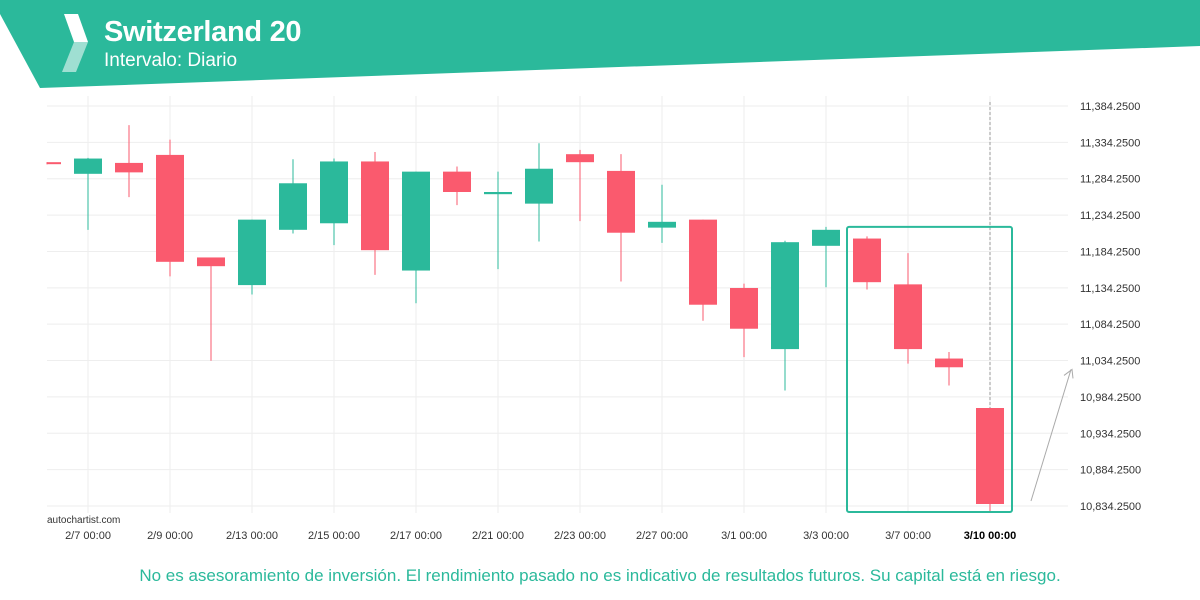  Describe the element at coordinates (1110, 325) in the screenshot. I see `y-tick-label: 11,084.2500` at that location.